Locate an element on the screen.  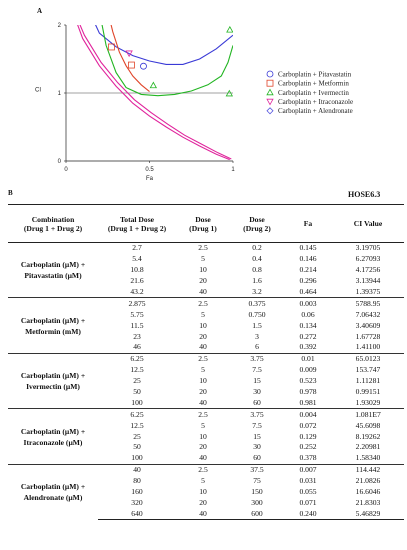
chart-points is located at coordinates (170, 61).